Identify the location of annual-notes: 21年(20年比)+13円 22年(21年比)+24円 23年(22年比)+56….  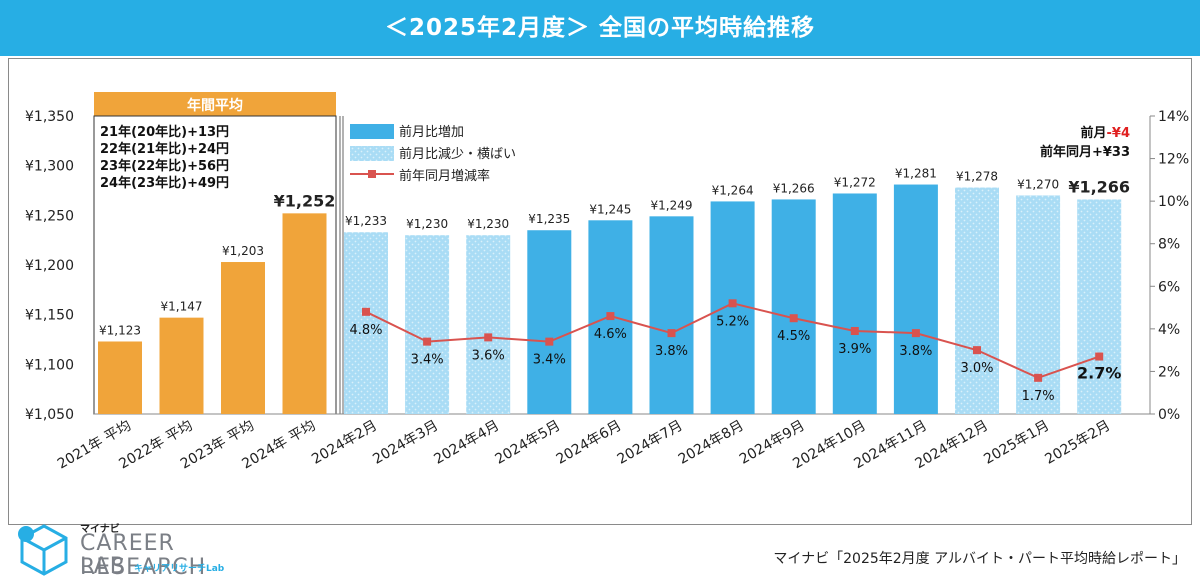
(164, 158).